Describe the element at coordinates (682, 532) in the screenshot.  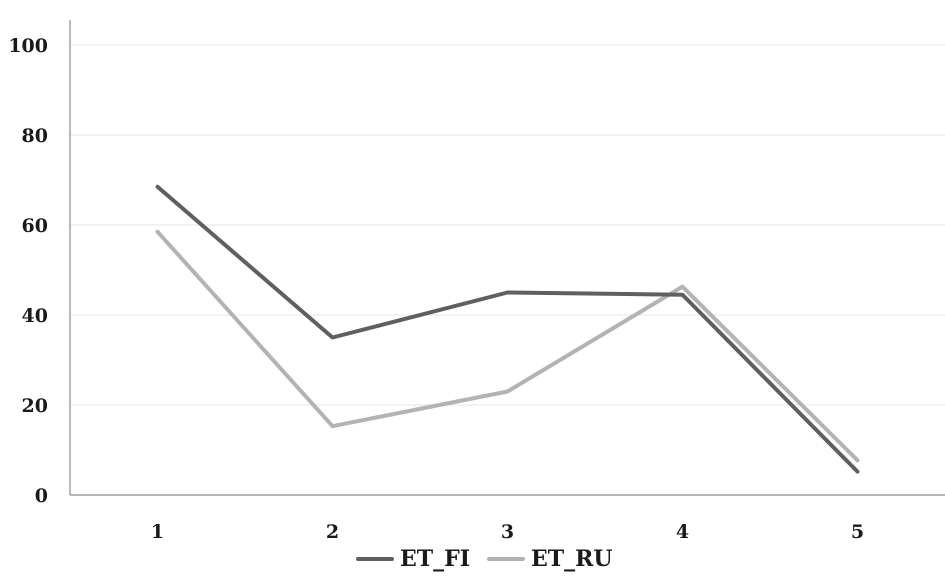
I see `x-tick-label: 4` at that location.